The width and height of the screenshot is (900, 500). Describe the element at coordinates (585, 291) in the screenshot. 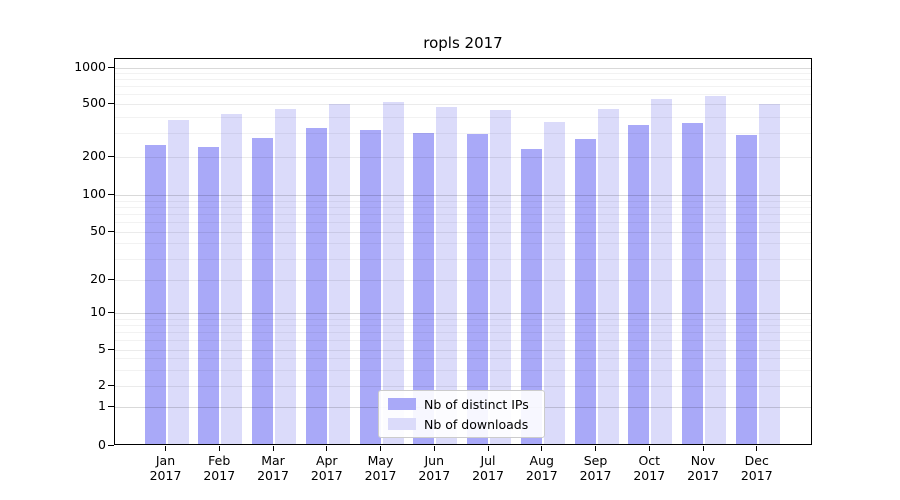

I see `bar-sep-distinct-ips` at that location.